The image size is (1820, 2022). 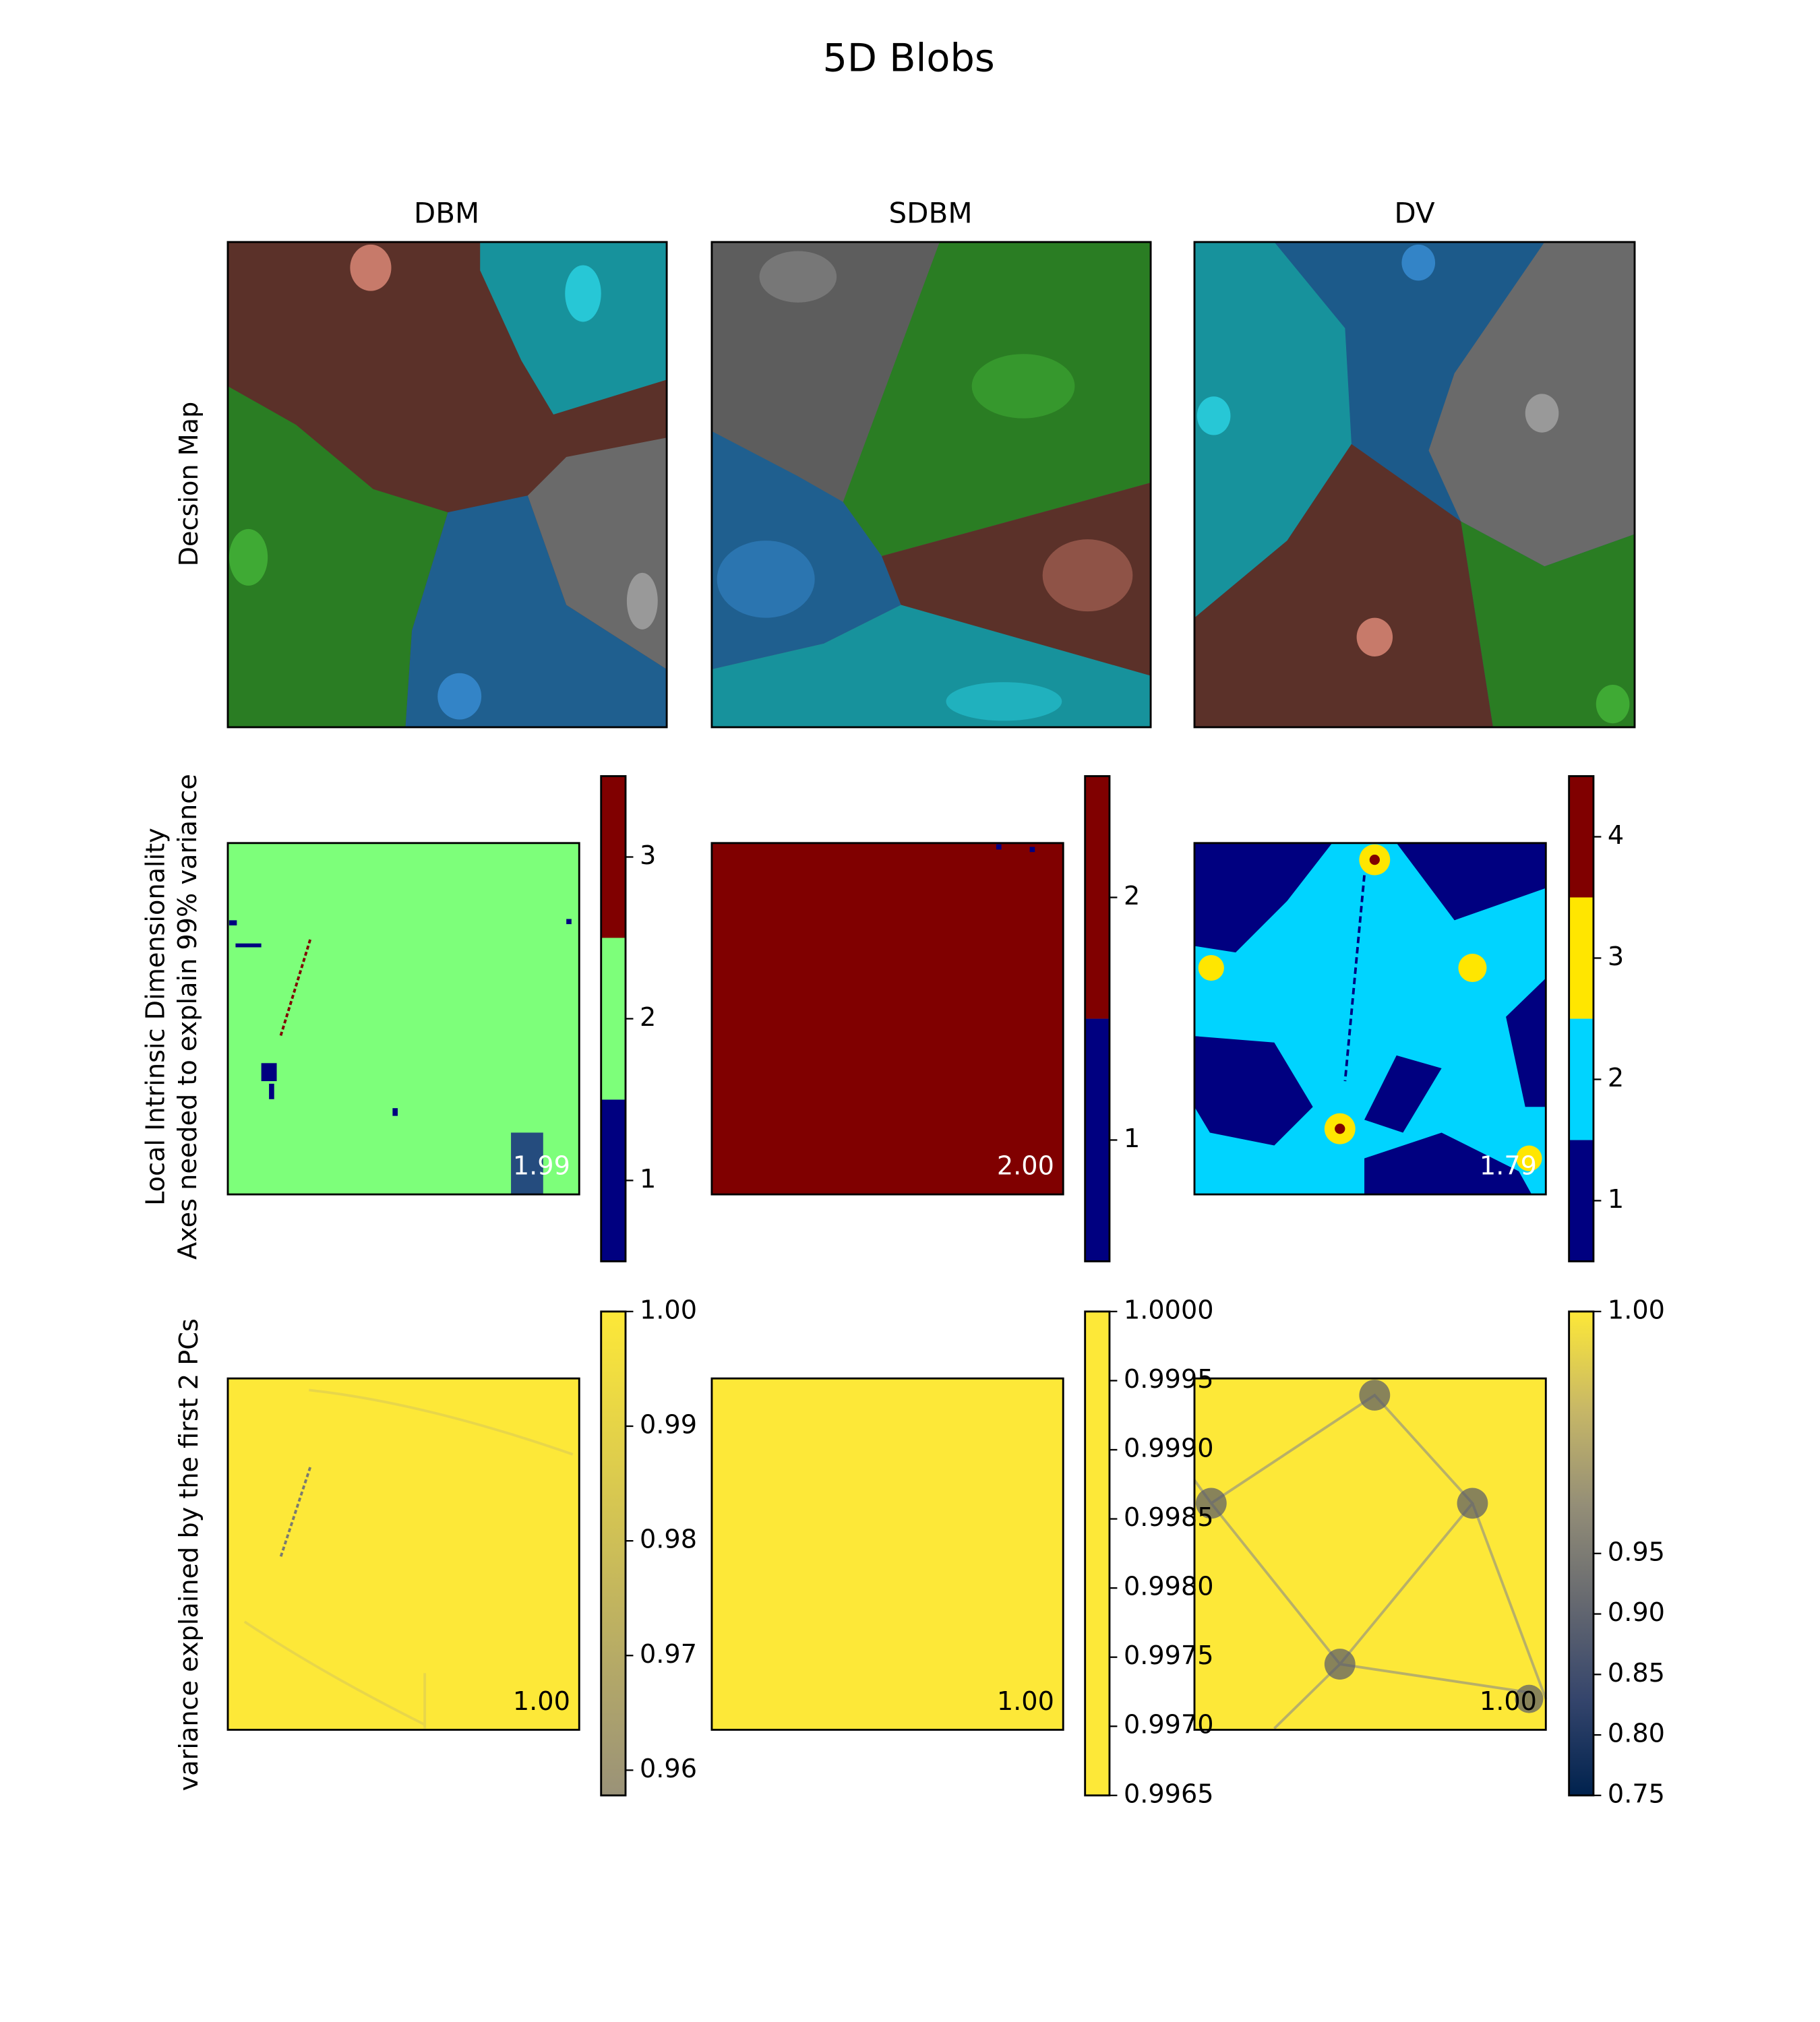 What do you see at coordinates (1169, 1656) in the screenshot?
I see `colorbar-tick-label: 0.9975` at bounding box center [1169, 1656].